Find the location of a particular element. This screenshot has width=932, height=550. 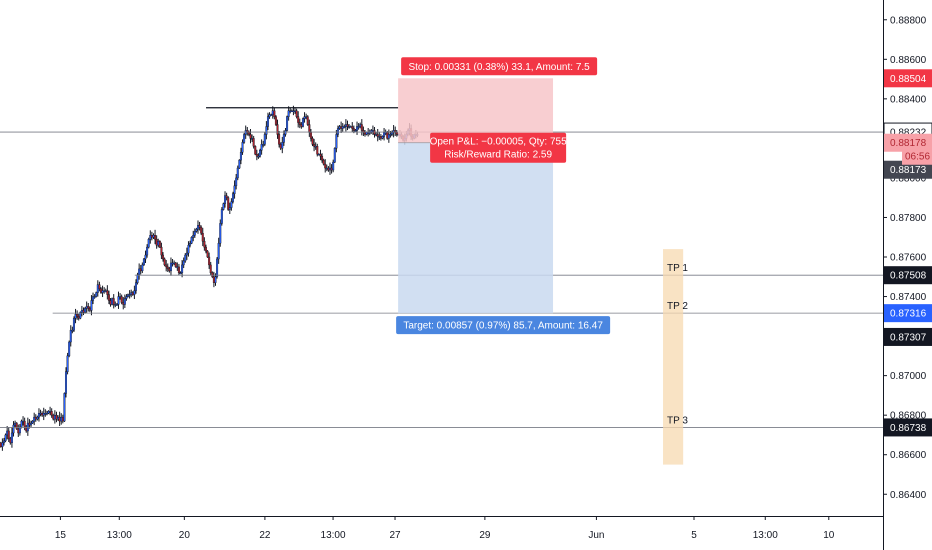

time-tick-label: 20 is located at coordinates (185, 535).